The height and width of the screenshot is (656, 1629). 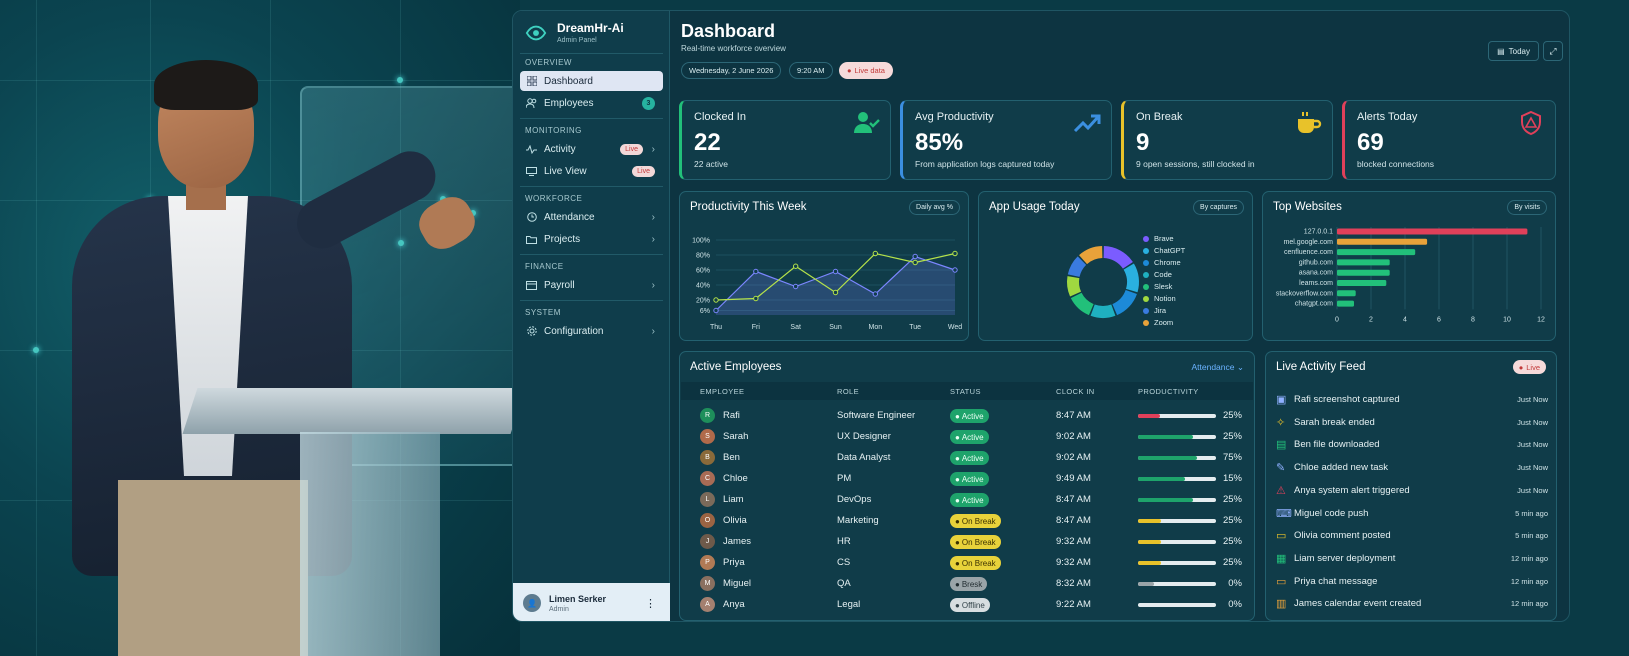 I want to click on calendar-icon: ▤, so click(x=1501, y=51).